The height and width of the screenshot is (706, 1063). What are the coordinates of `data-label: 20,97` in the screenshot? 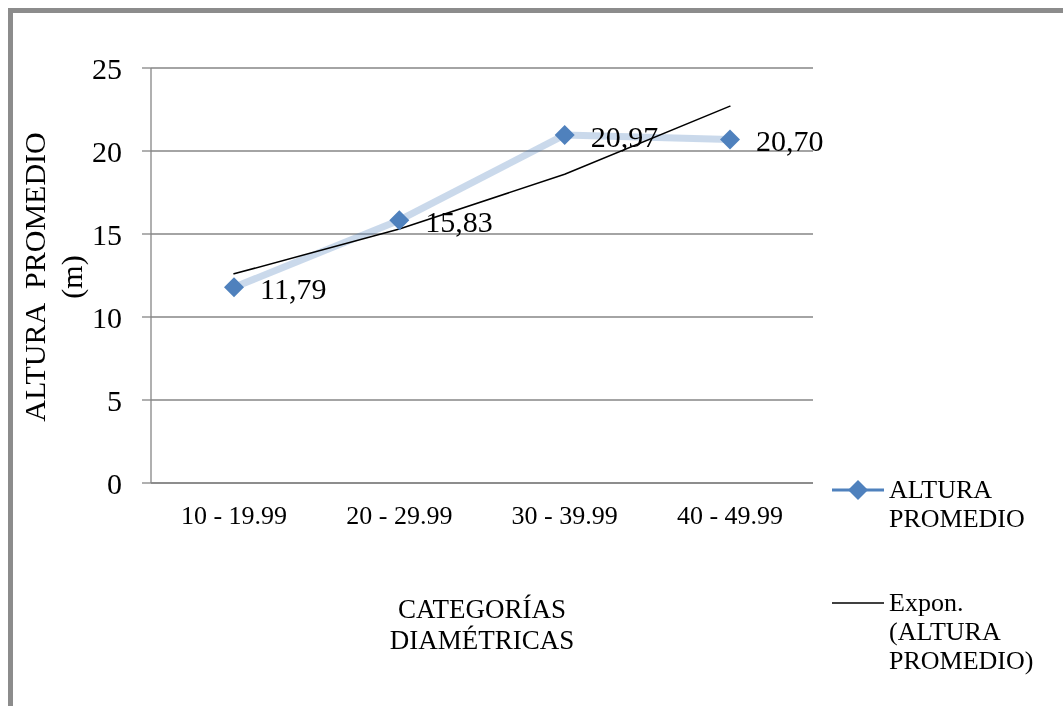 It's located at (624, 136).